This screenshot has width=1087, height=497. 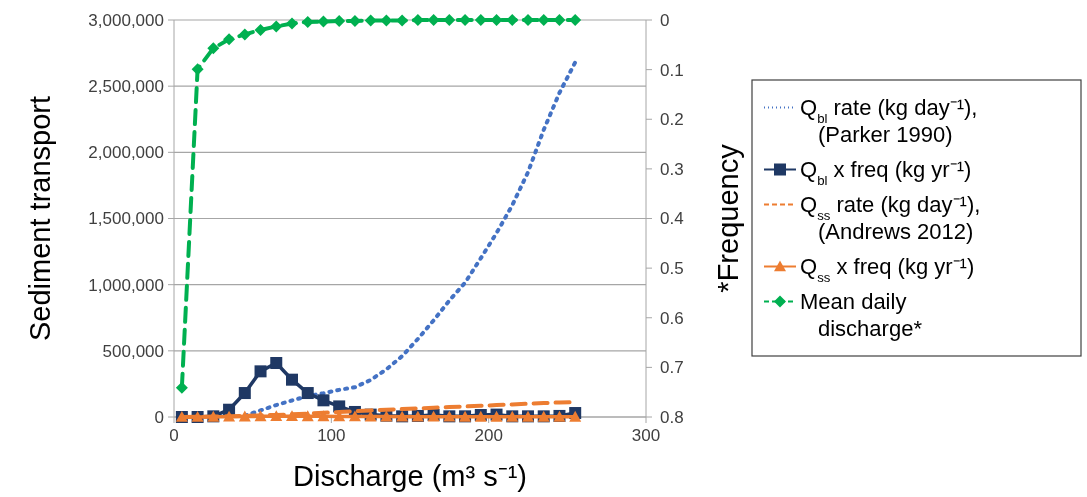 I want to click on y-tick-label: 2,000,000, so click(x=126, y=153).